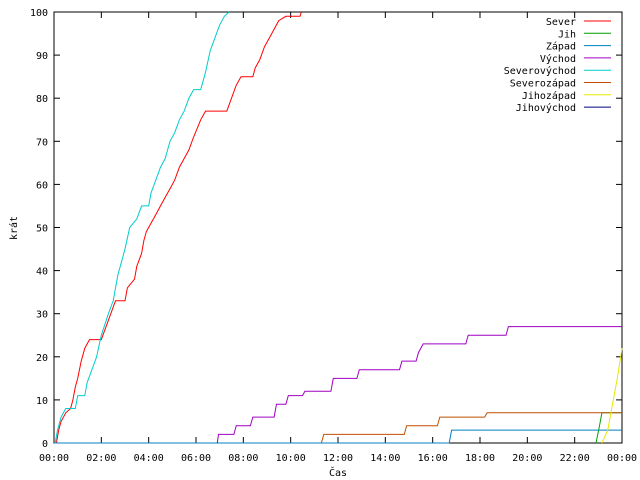 This screenshot has width=640, height=480. I want to click on x-tick-label: 02:00, so click(101, 458).